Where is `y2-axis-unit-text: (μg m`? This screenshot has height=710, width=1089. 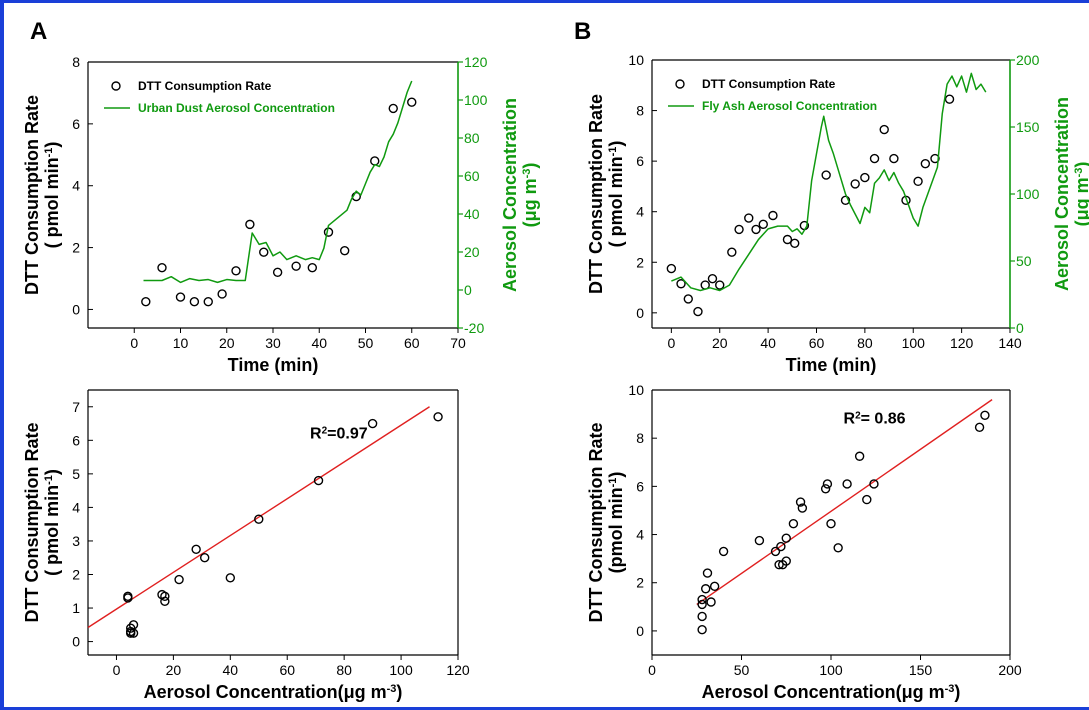 y2-axis-unit-text: (μg m is located at coordinates (1080, 201).